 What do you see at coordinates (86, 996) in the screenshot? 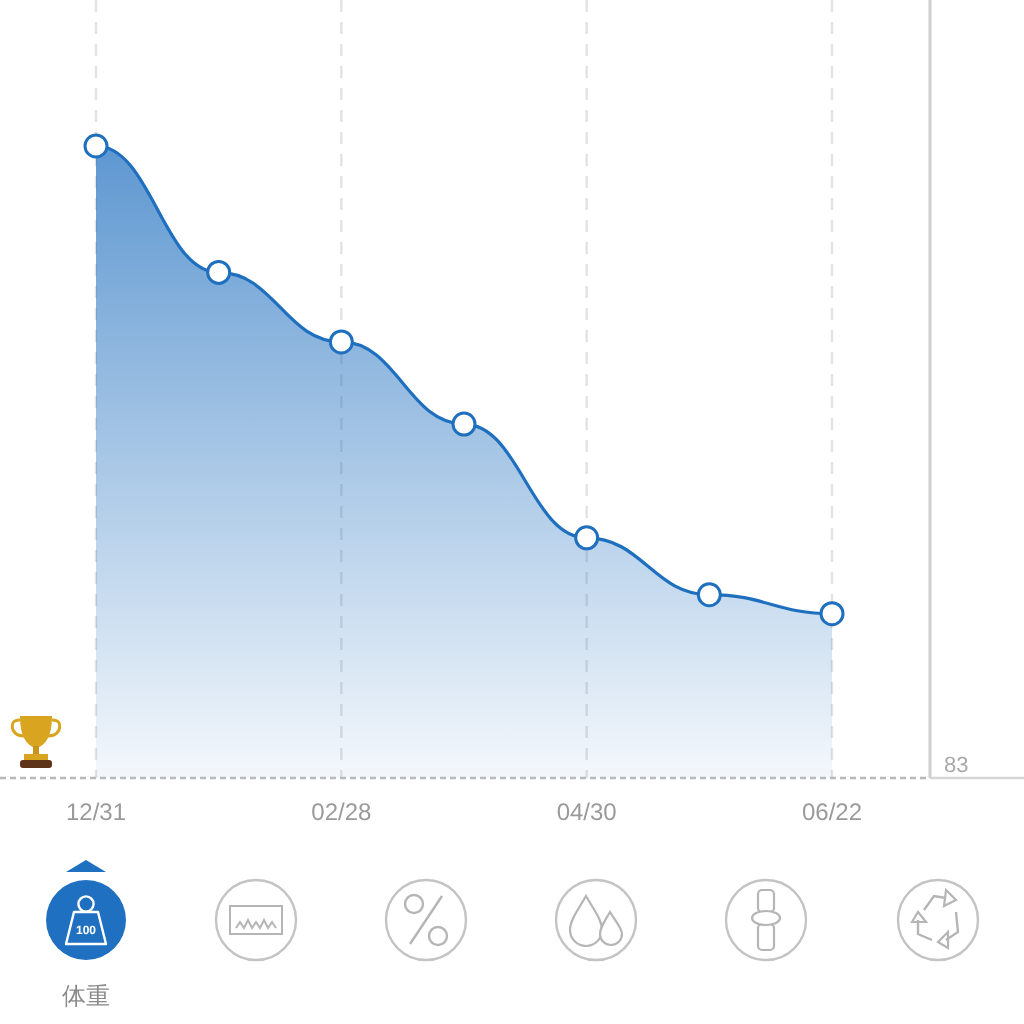
I see `text: 体重` at bounding box center [86, 996].